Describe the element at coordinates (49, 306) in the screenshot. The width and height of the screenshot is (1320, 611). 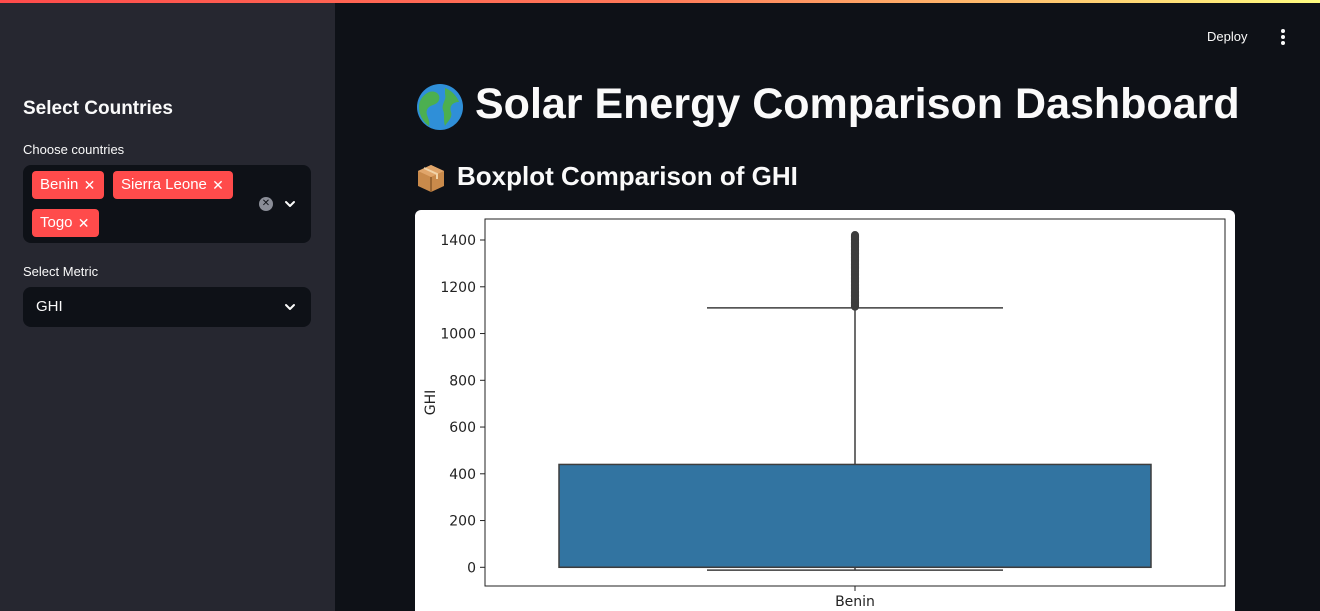
I see `metric-select-value: GHI` at that location.